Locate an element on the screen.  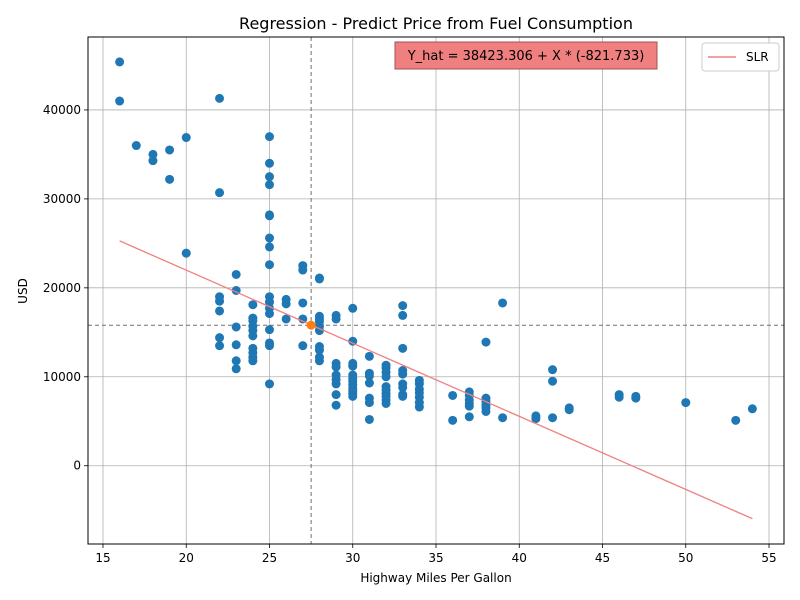
x-tick-label: 45 is located at coordinates (602, 558).